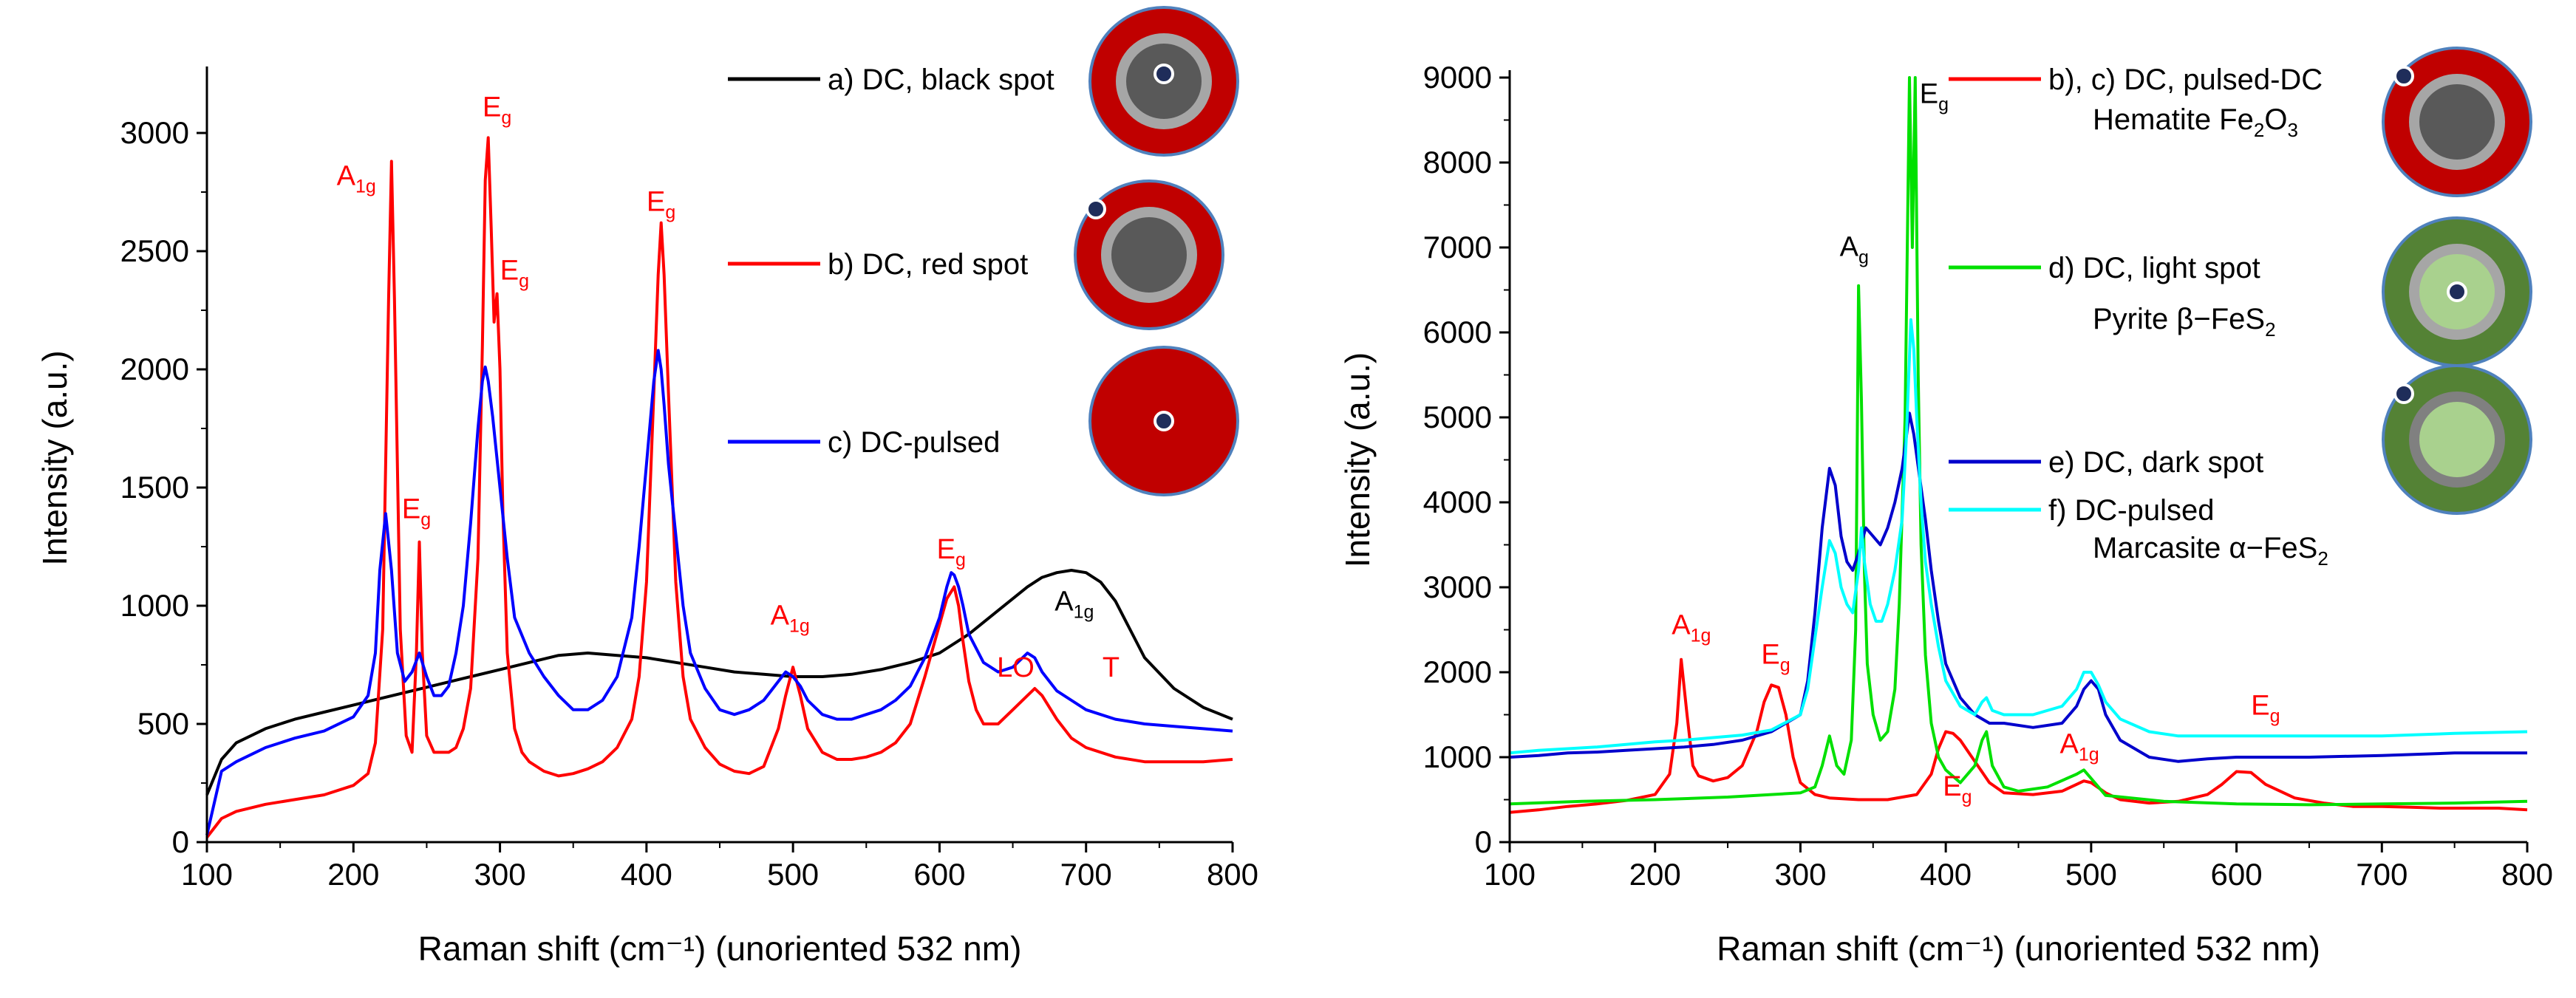 The height and width of the screenshot is (998, 2576). Describe the element at coordinates (2185, 80) in the screenshot. I see `right-legend-label-bc: b), c) DC, pulsed-DC` at that location.